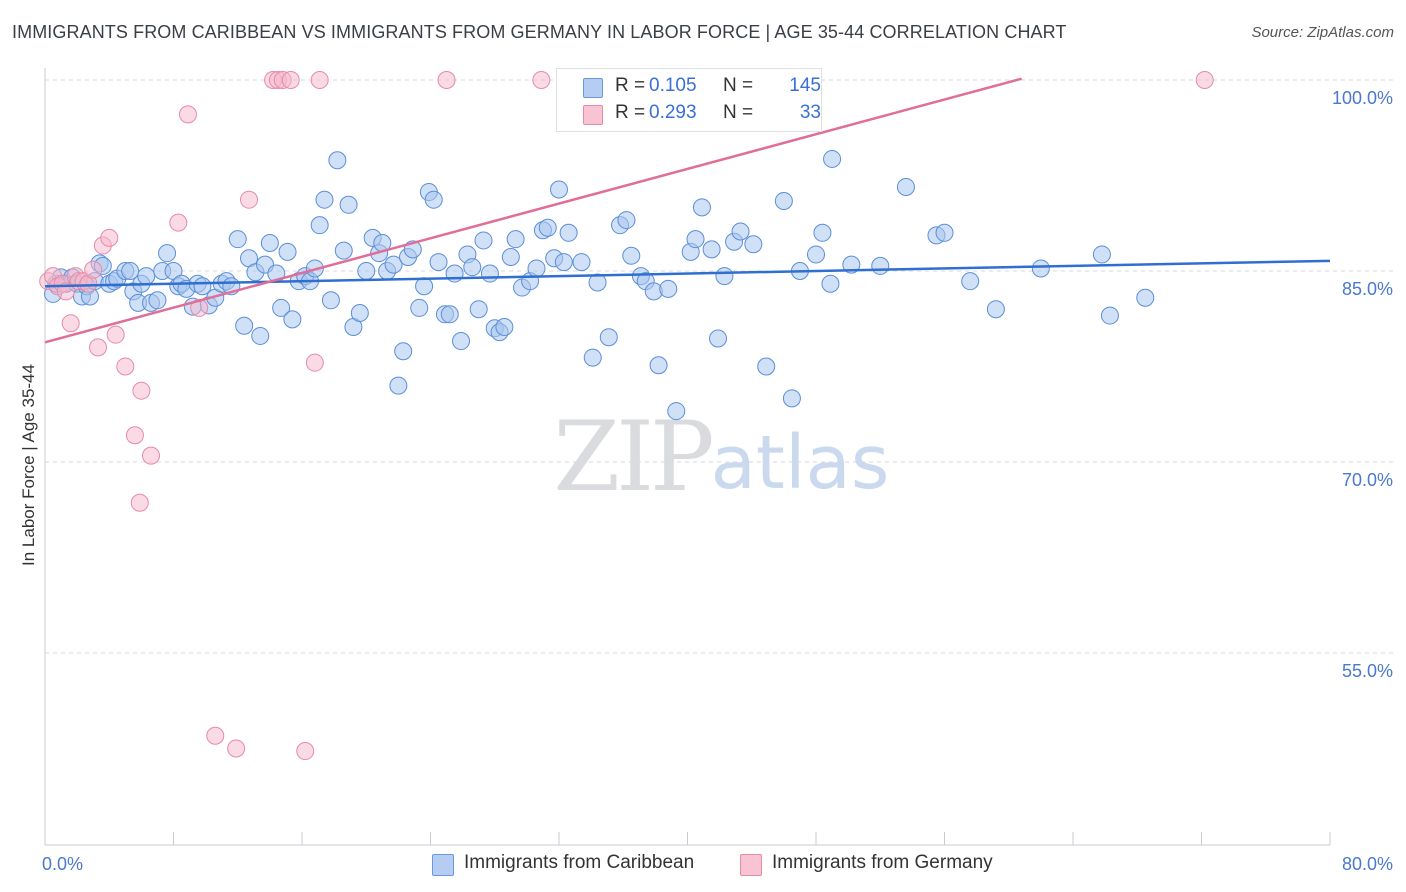  Describe the element at coordinates (1362, 98) in the screenshot. I see `y-tick-label: 100.0%` at that location.